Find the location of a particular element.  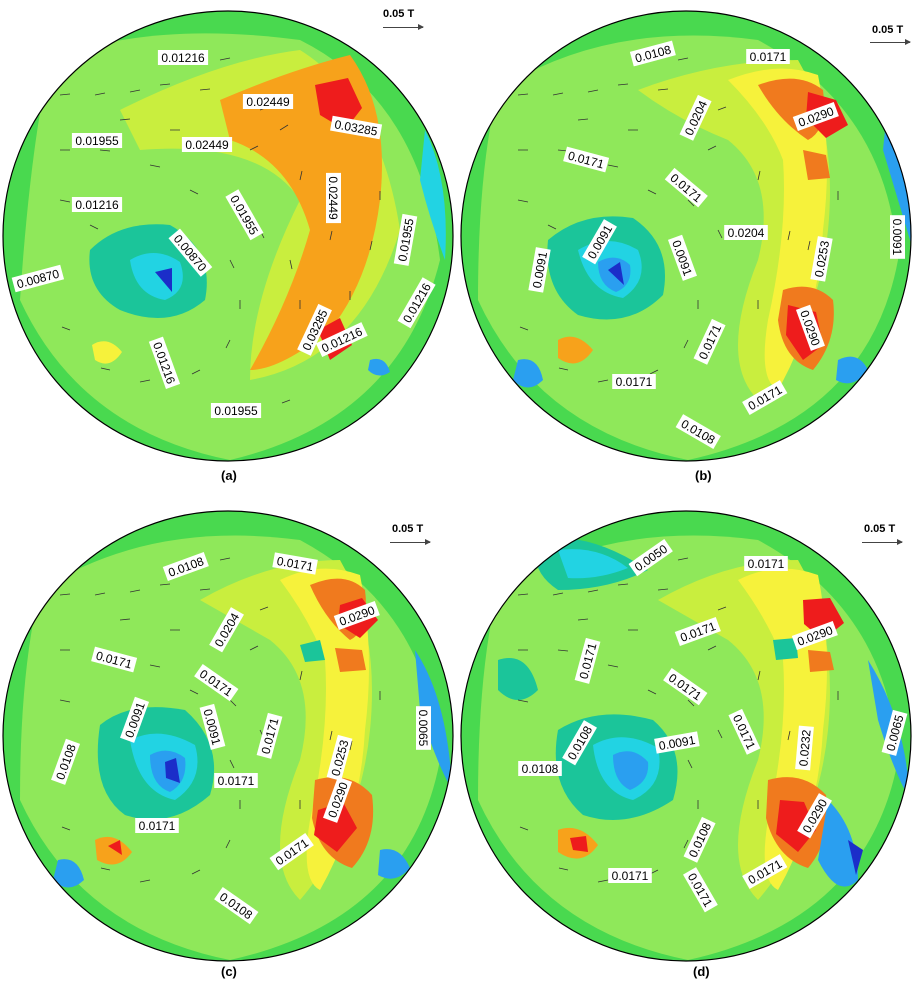

spot-cyan-bottom is located at coordinates (379, 367).